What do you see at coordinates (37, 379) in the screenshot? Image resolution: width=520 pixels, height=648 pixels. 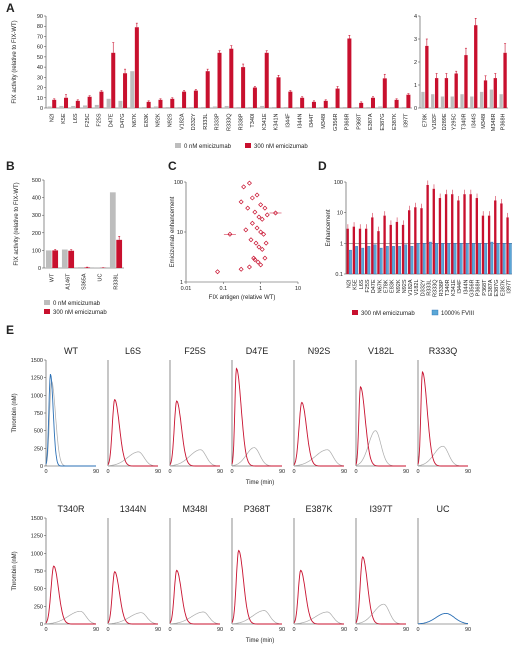 I see `y-tick-label: 1250` at bounding box center [37, 379].